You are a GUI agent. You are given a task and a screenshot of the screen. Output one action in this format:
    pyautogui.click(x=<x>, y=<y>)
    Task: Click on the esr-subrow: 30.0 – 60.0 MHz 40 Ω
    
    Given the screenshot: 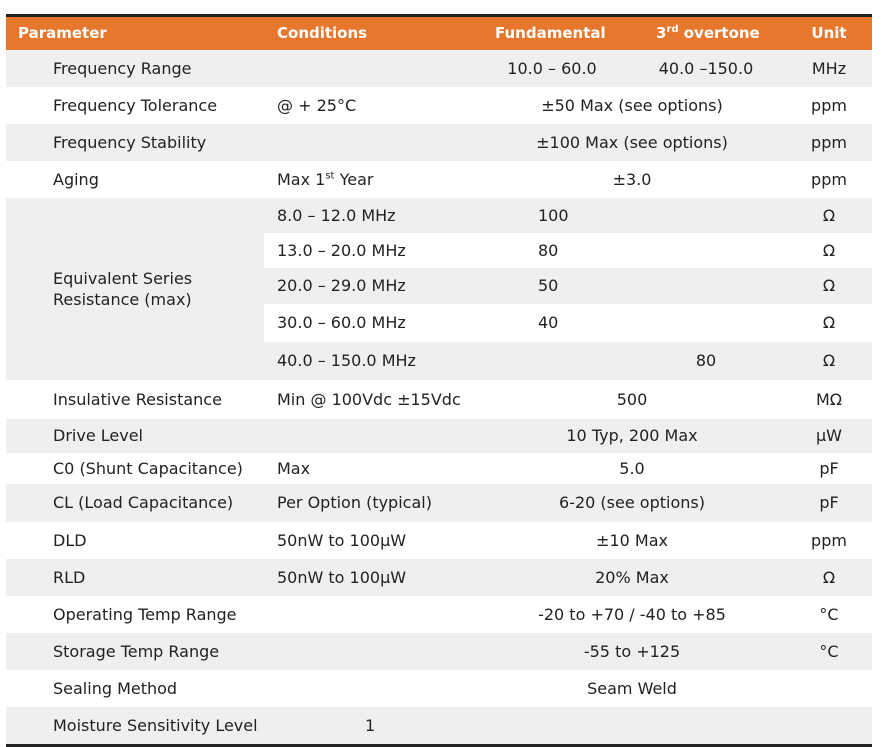 What is the action you would take?
    pyautogui.click(x=568, y=323)
    